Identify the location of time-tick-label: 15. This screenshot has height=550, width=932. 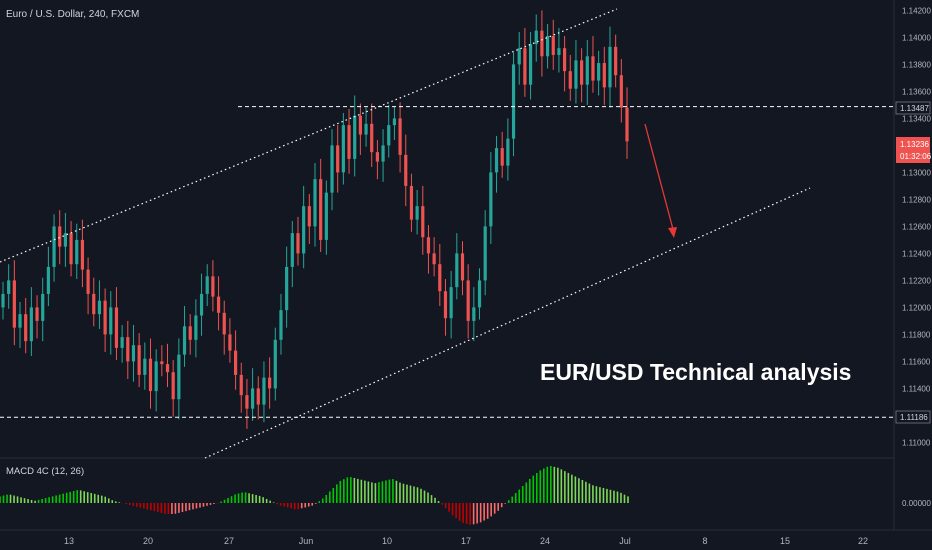
(785, 541).